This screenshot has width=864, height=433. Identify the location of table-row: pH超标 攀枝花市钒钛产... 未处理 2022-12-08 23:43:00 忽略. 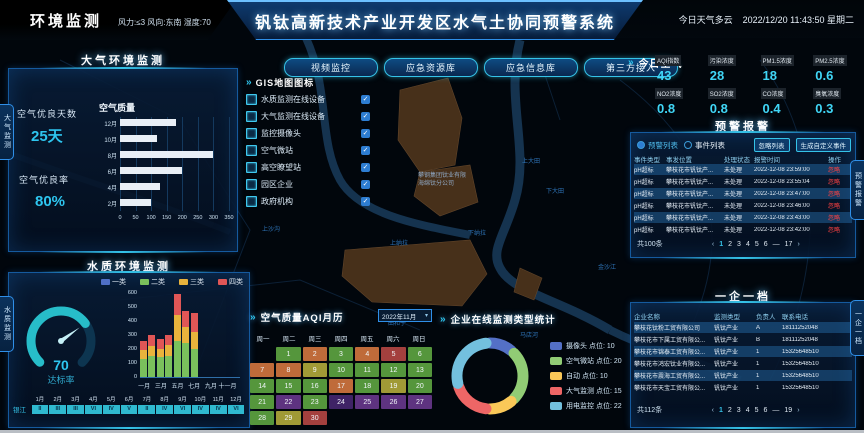
(743, 217).